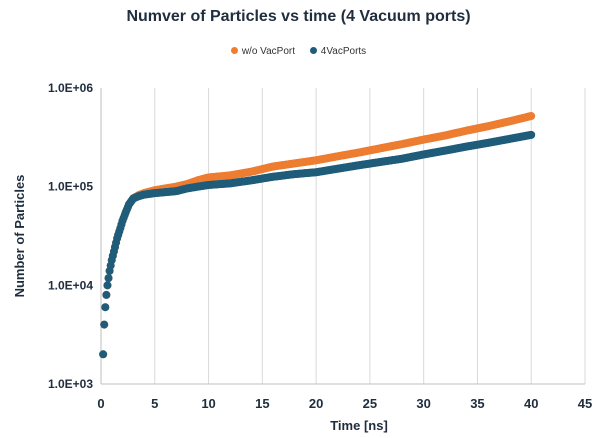 The image size is (597, 438). I want to click on x-tick-label: 15, so click(262, 403).